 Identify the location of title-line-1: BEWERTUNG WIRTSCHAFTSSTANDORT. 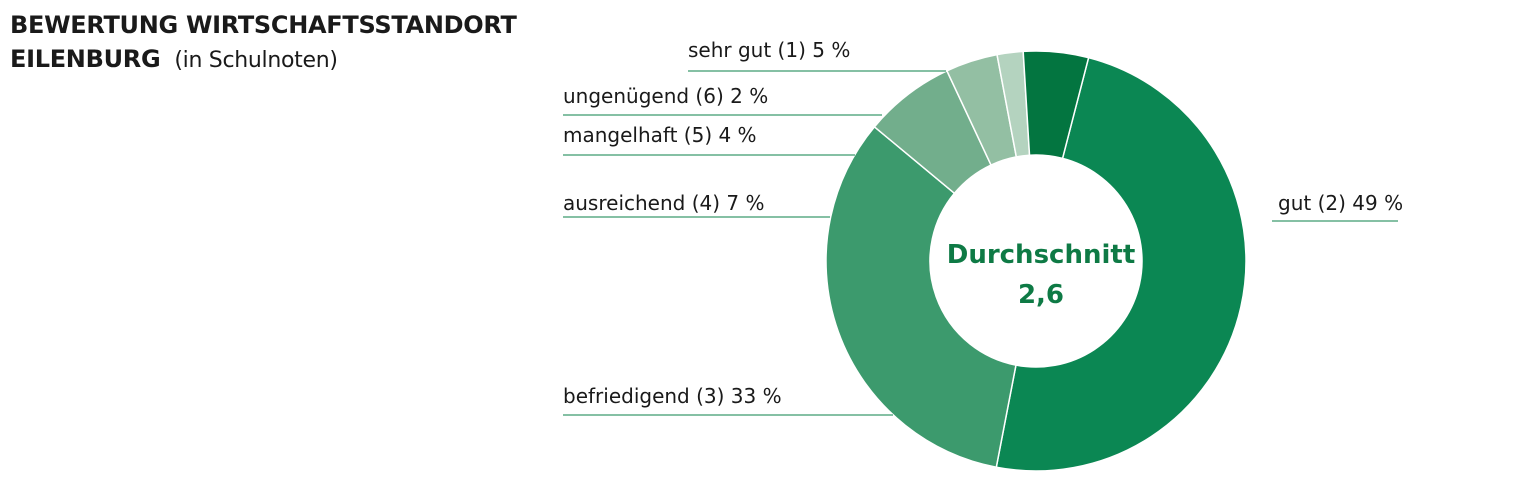
(263, 25).